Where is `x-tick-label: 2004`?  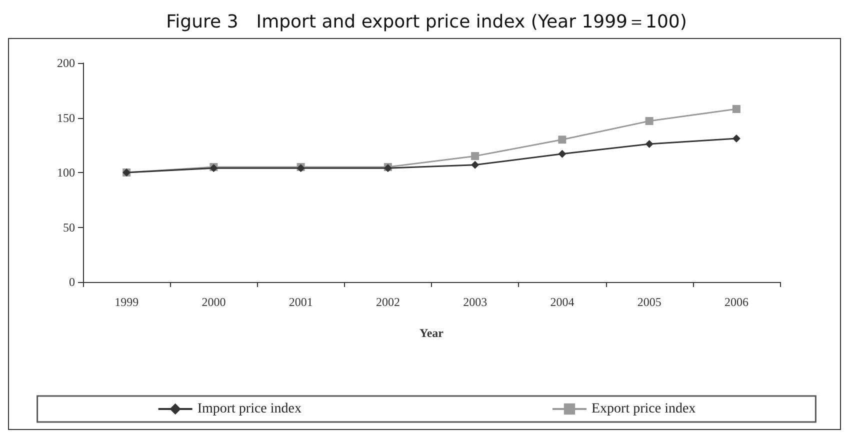
x-tick-label: 2004 is located at coordinates (562, 302).